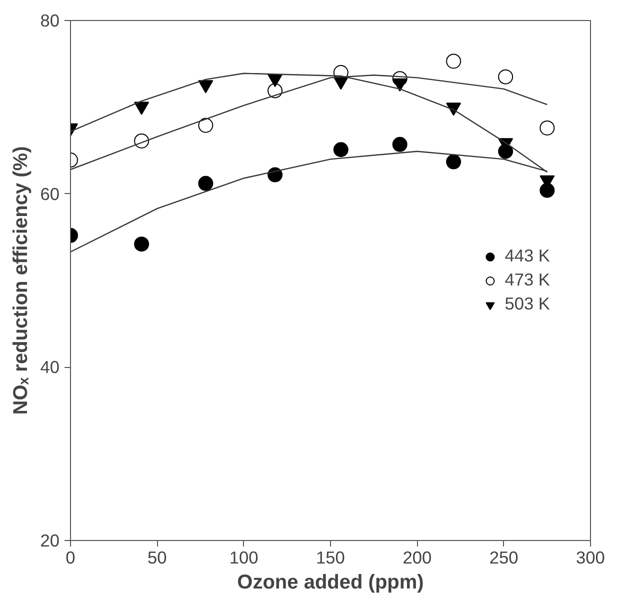 This screenshot has width=631, height=602. Describe the element at coordinates (50, 367) in the screenshot. I see `y-tick-label: 40` at that location.